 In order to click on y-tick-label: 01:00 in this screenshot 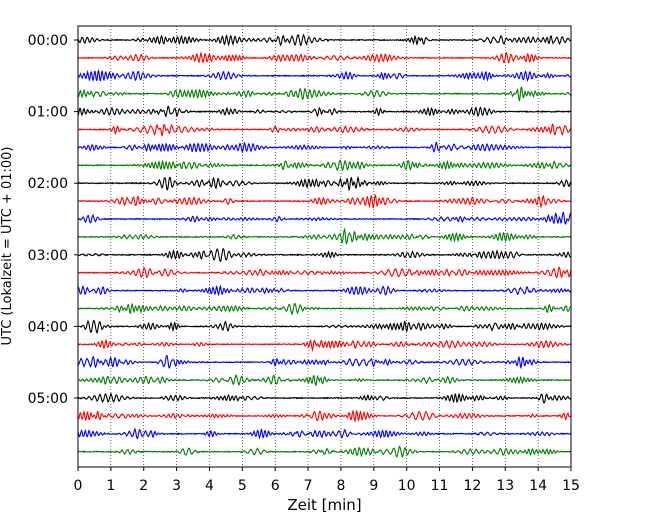, I will do `click(48, 113)`.